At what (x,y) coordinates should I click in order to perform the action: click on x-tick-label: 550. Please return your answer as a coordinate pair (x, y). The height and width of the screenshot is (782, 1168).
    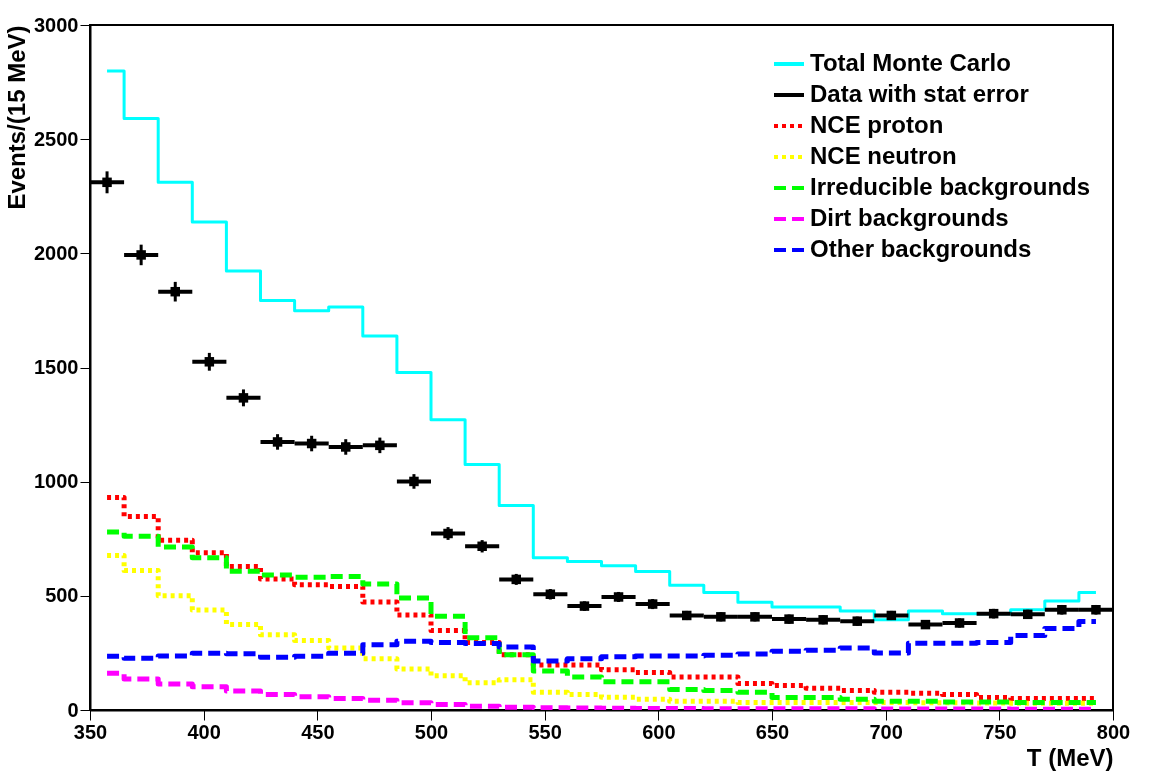
    Looking at the image, I should click on (545, 731).